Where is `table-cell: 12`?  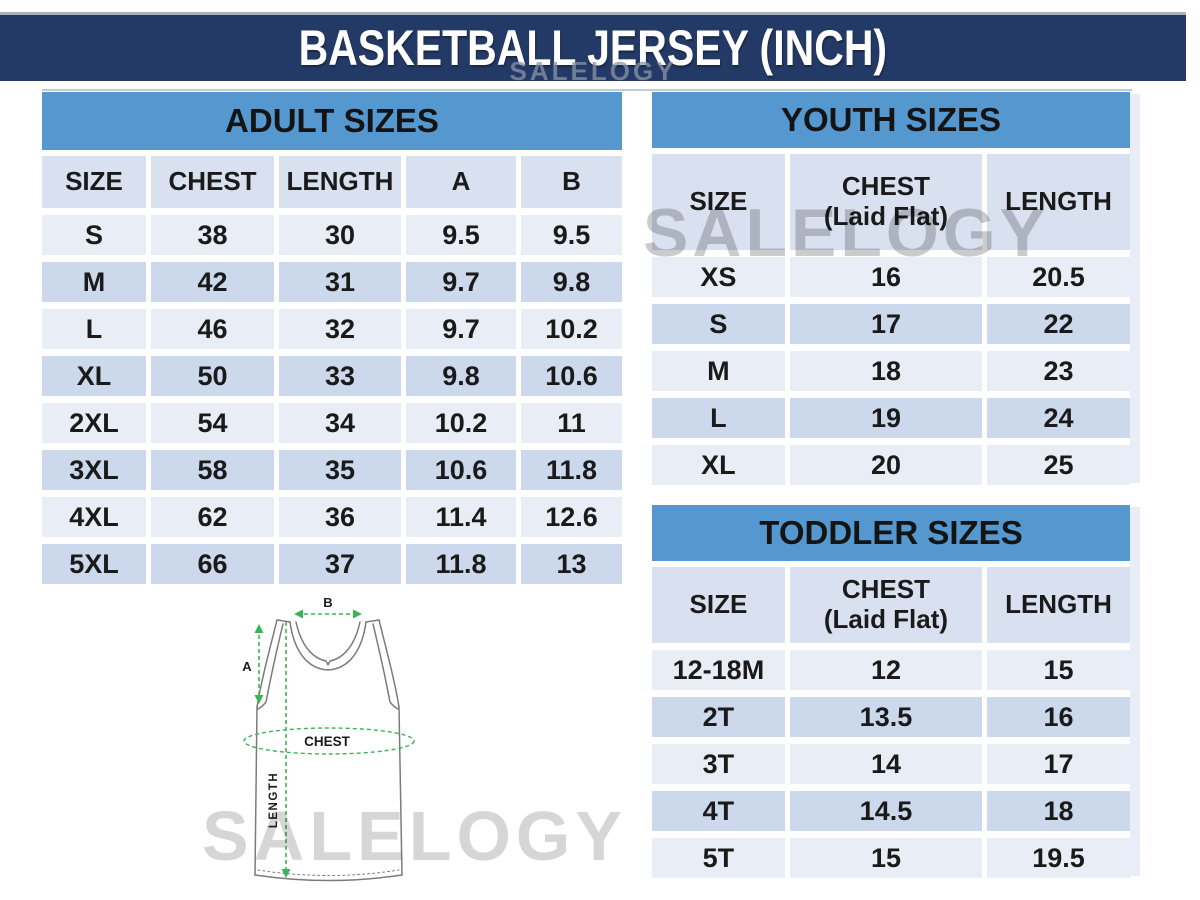
table-cell: 12 is located at coordinates (886, 670).